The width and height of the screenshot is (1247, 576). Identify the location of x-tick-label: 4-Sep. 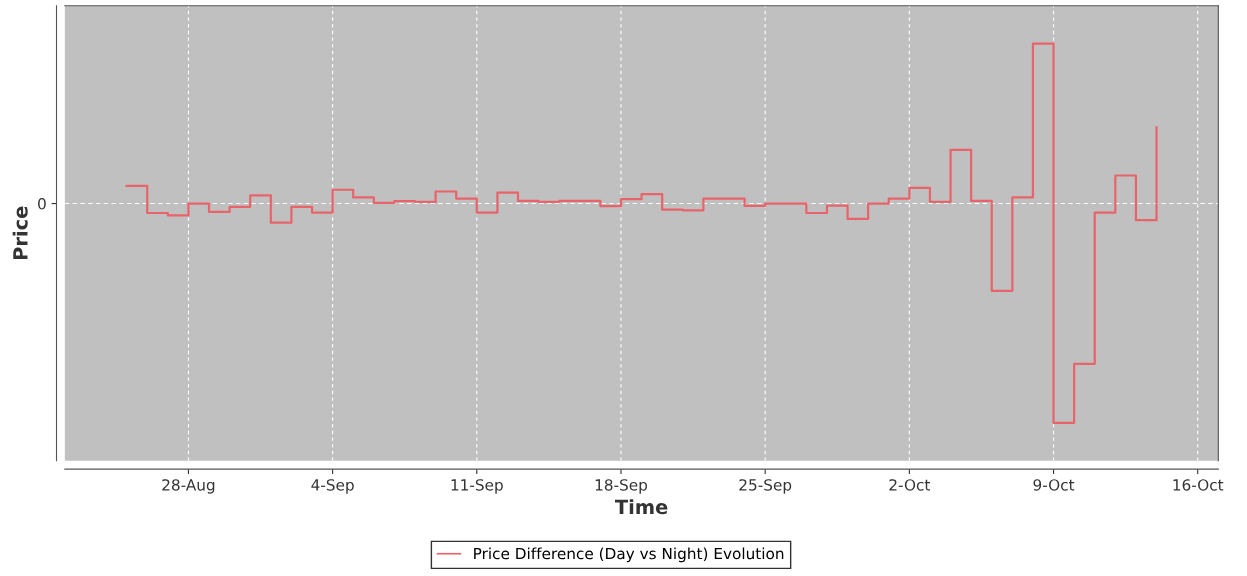
(332, 486).